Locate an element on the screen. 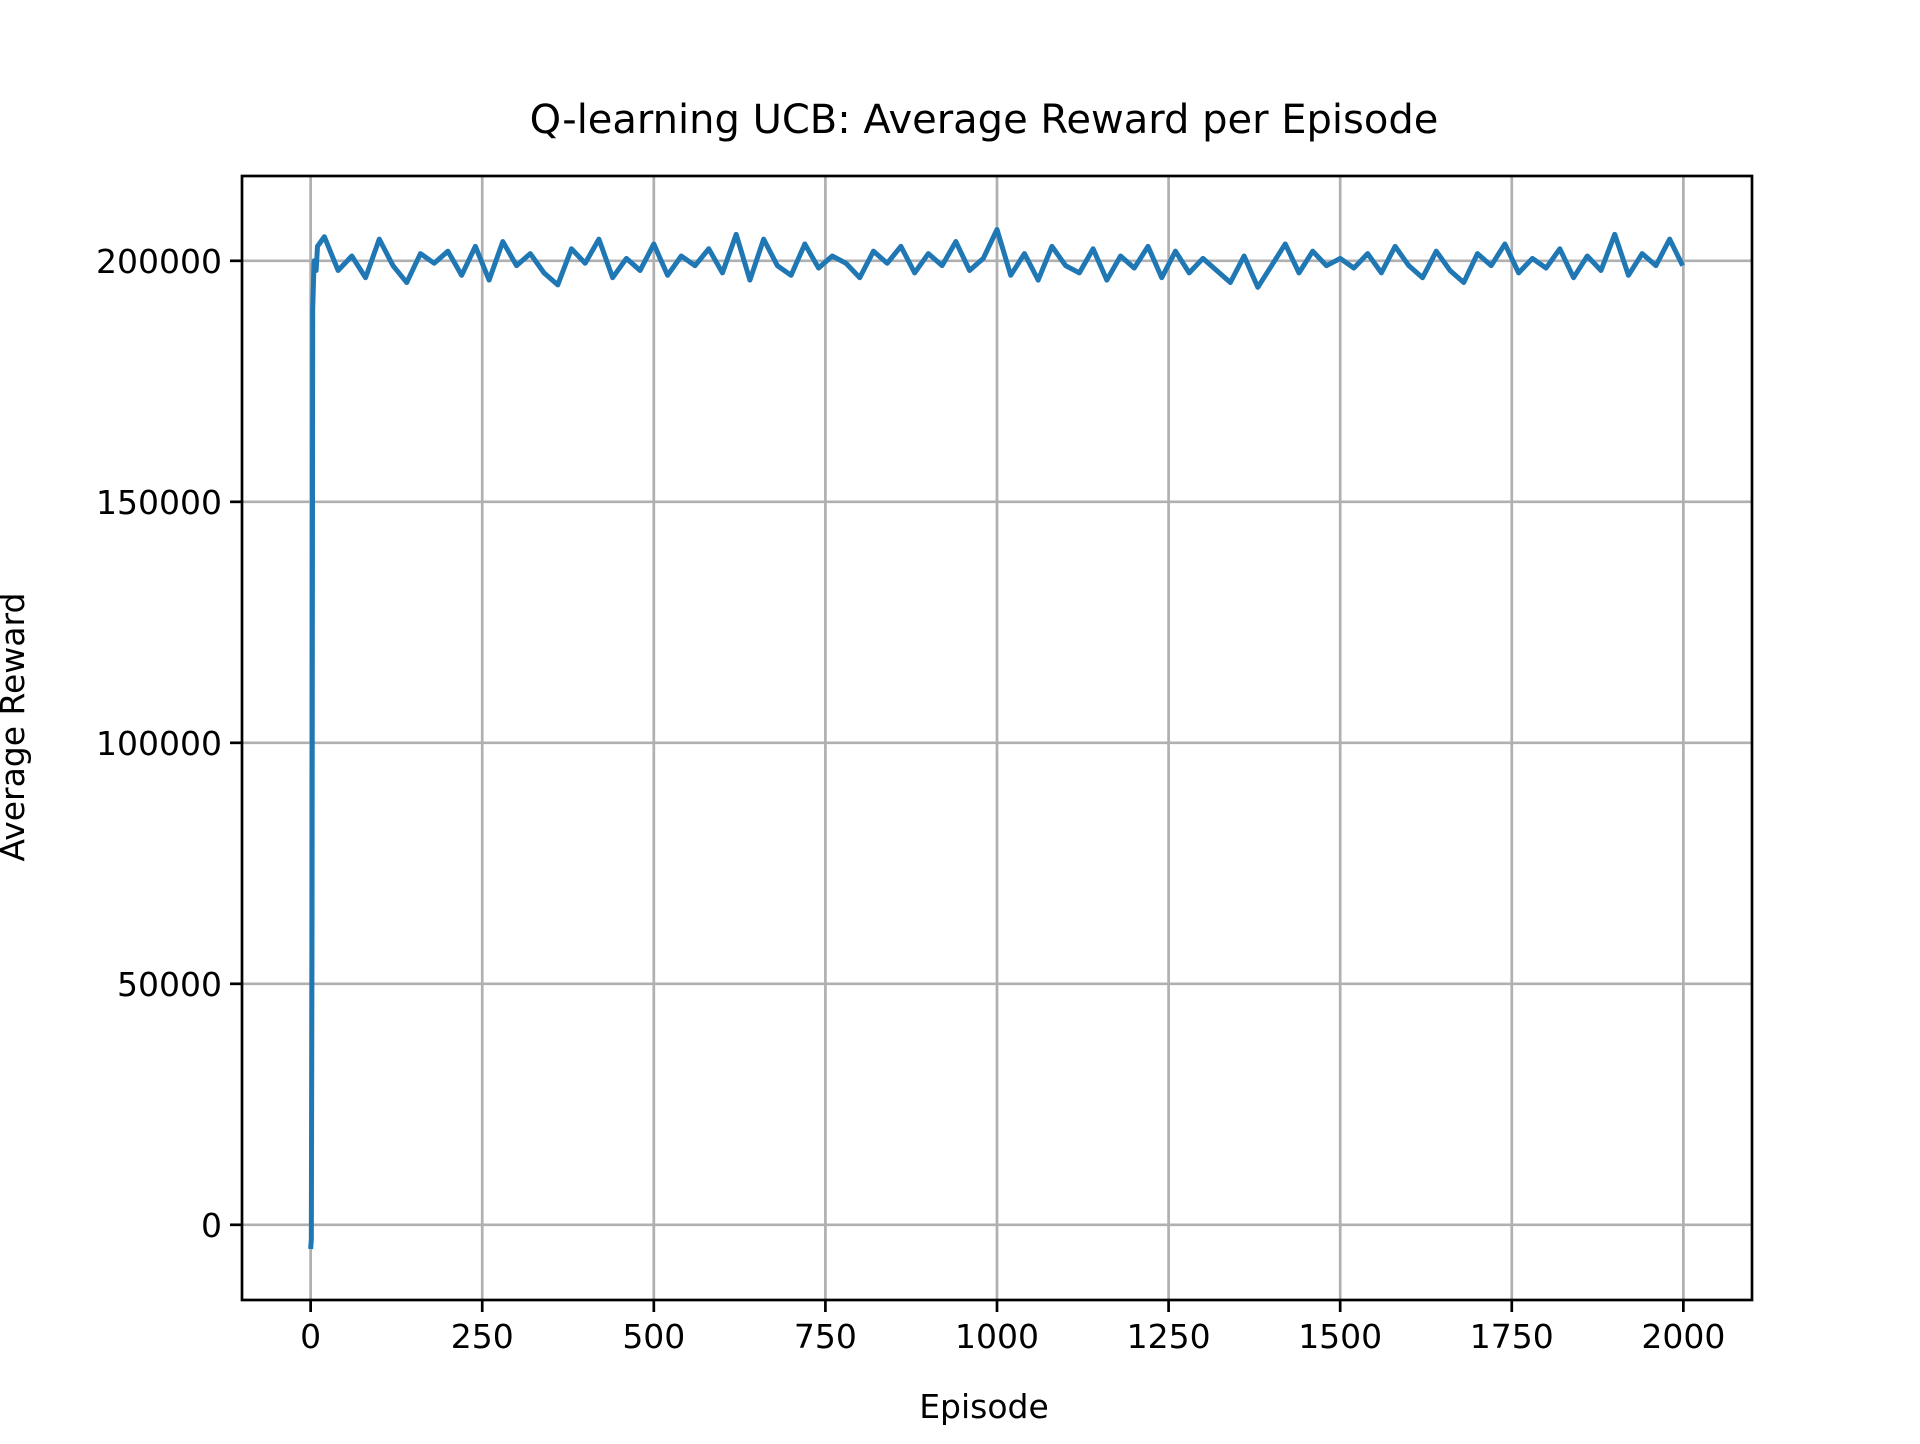 This screenshot has width=1920, height=1444. x-tick-label: 0 is located at coordinates (310, 1336).